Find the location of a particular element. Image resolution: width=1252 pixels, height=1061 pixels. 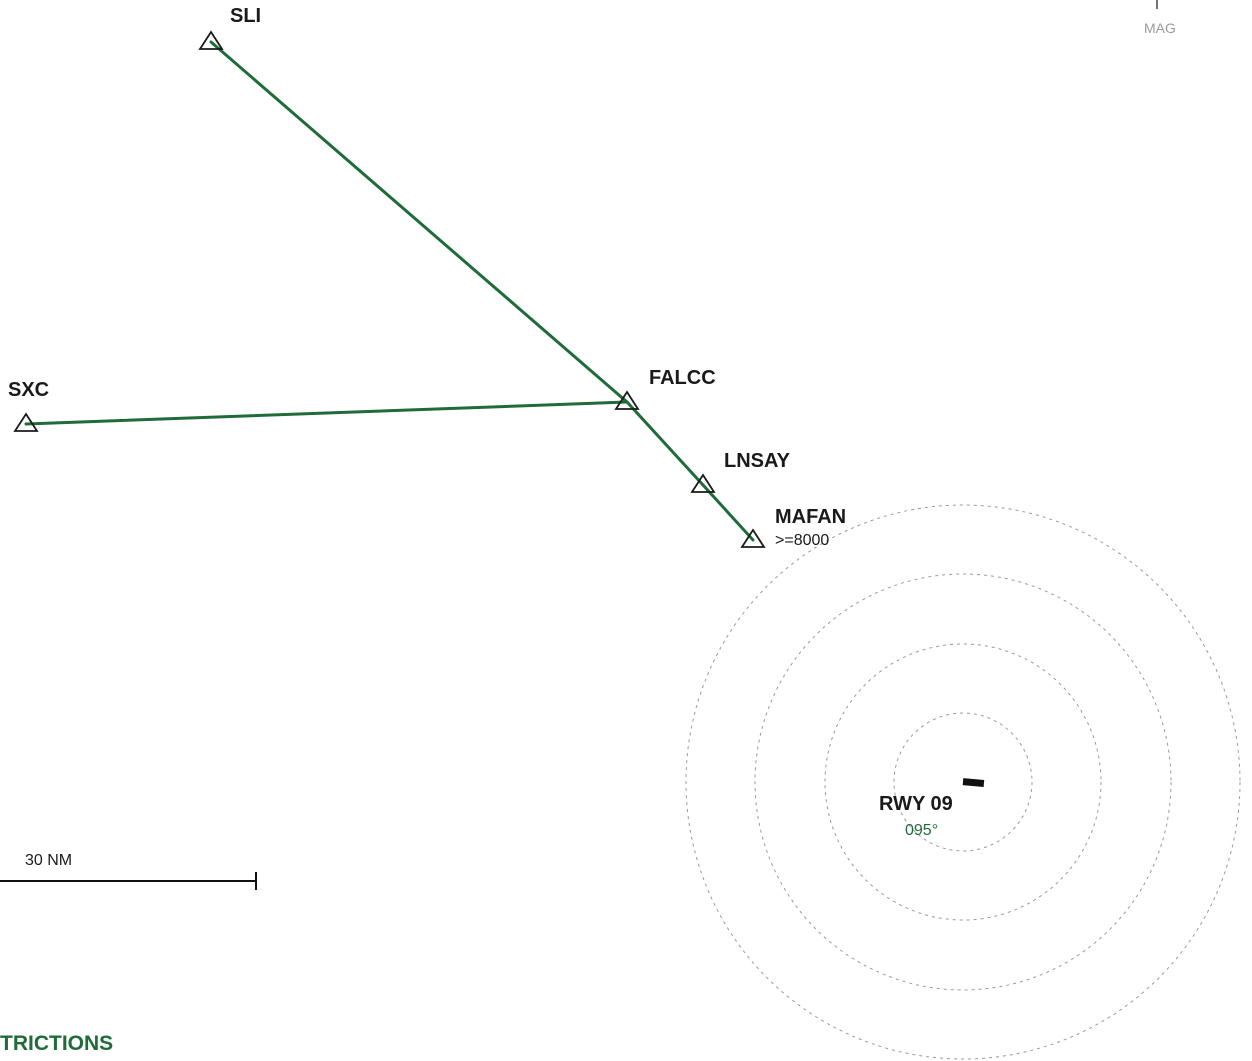

runway-label: RWY 09 is located at coordinates (916, 804).